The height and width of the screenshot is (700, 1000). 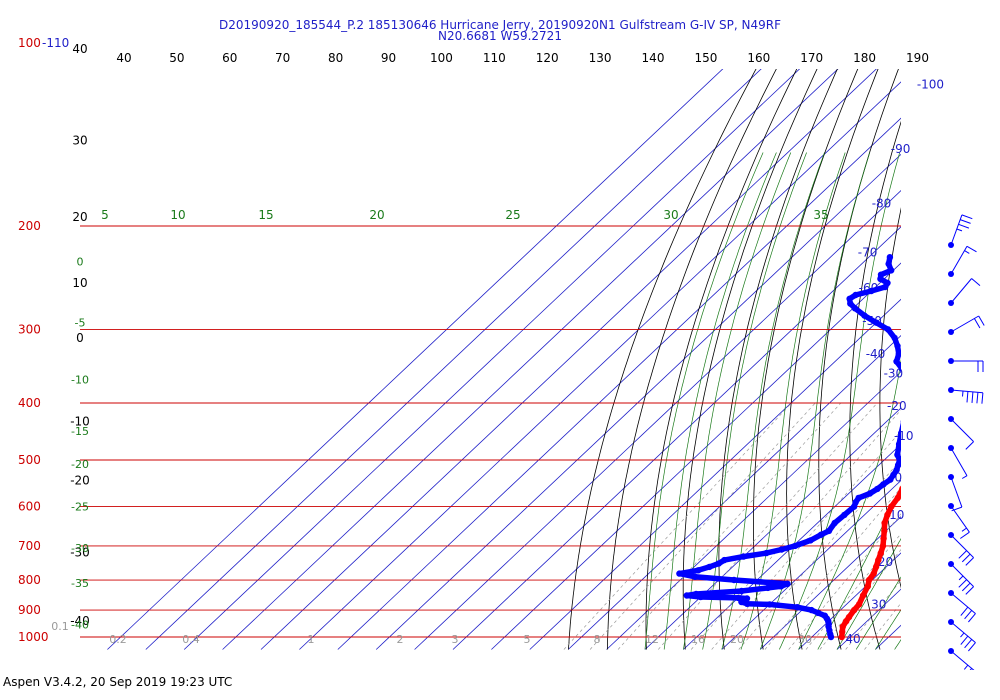 What do you see at coordinates (29, 403) in the screenshot?
I see `pressure-label: 400` at bounding box center [29, 403].